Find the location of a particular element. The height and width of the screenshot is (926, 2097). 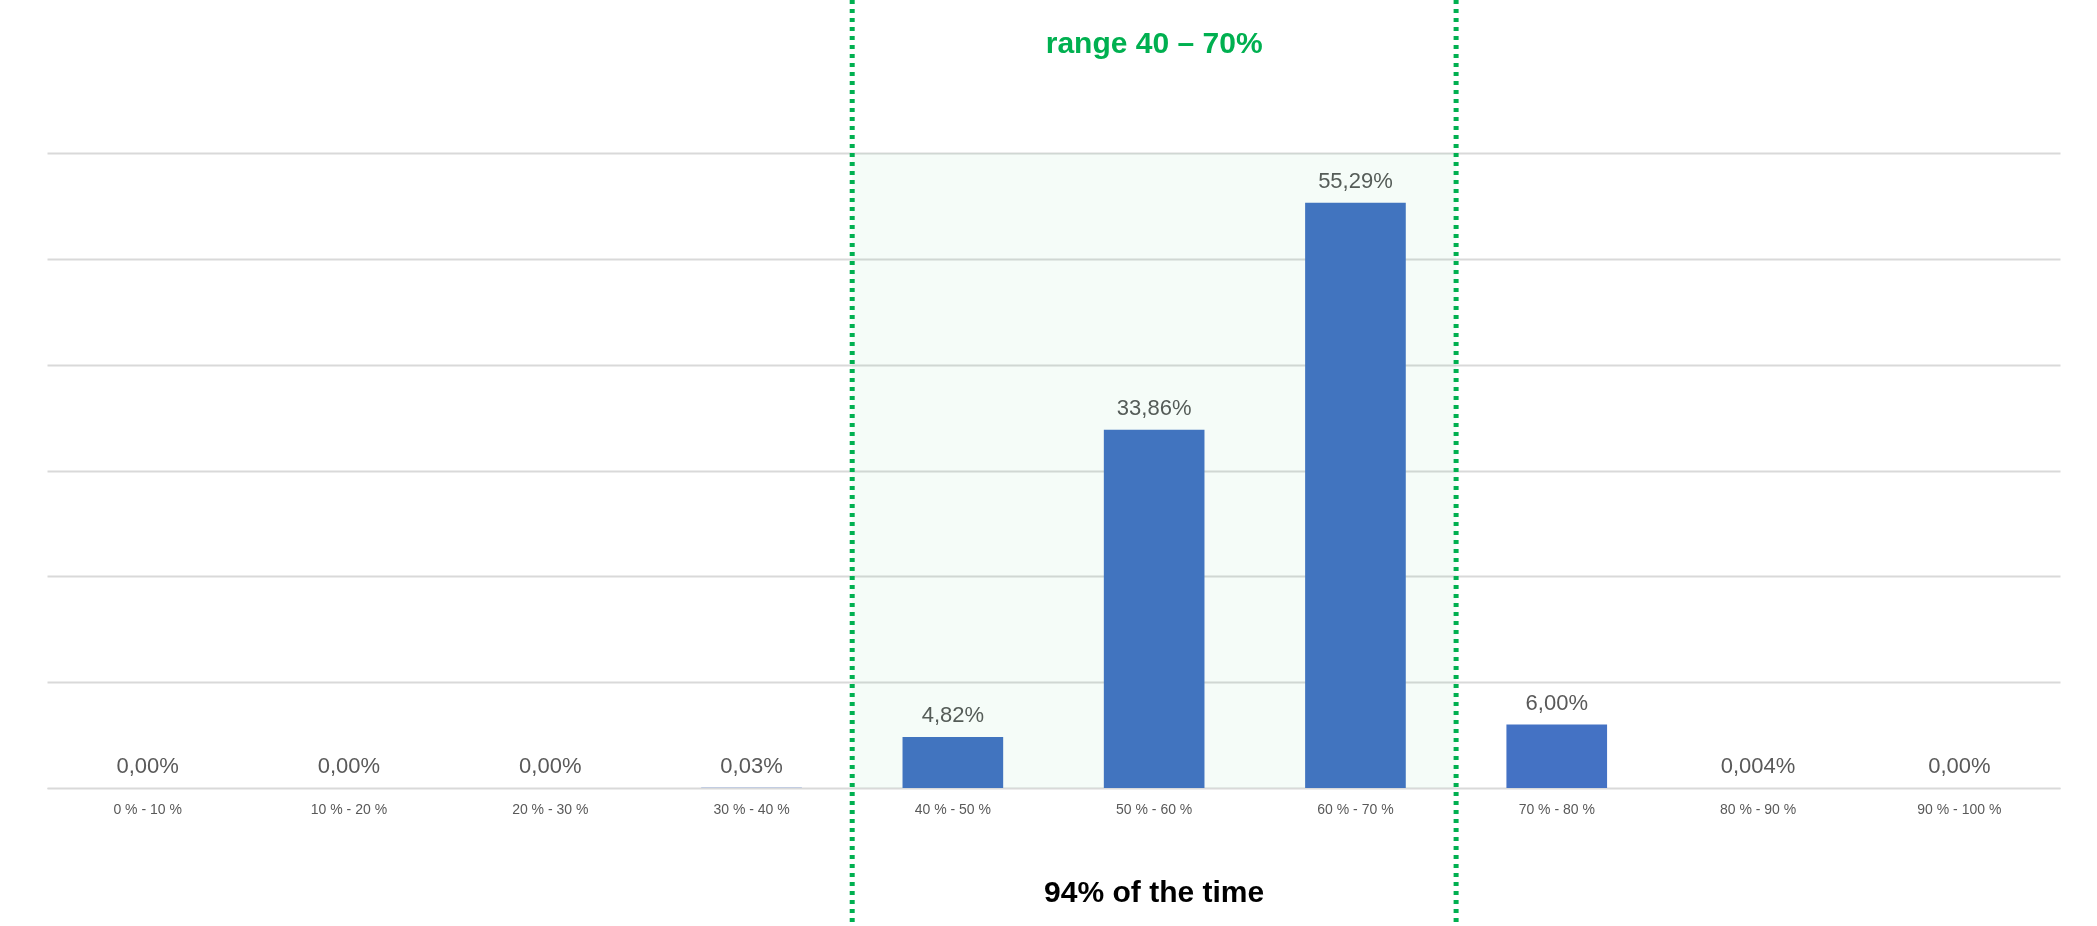

x-tick-label: 60 % - 70 % is located at coordinates (1355, 808).